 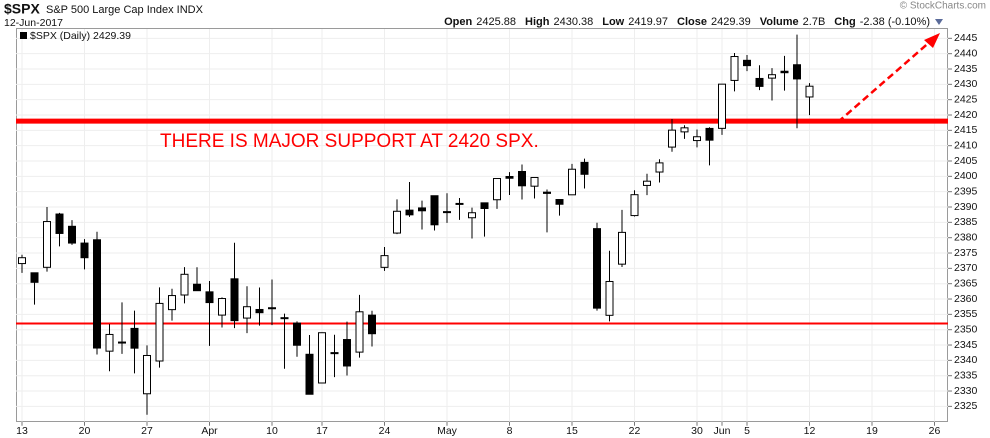 I want to click on y-tick-label: 2390, so click(x=966, y=207).